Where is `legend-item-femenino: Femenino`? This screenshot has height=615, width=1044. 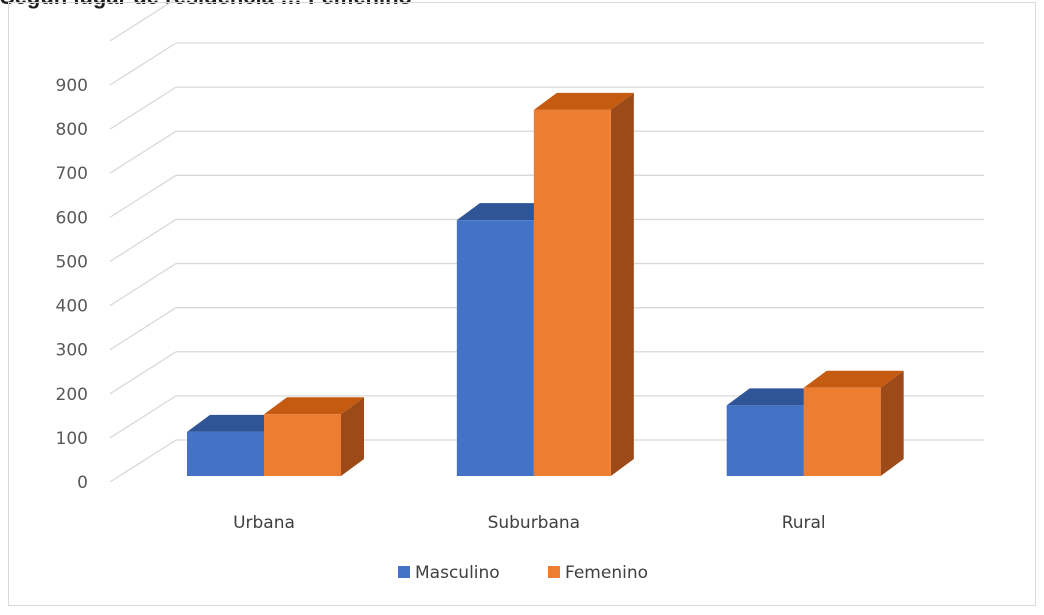 legend-item-femenino: Femenino is located at coordinates (598, 573).